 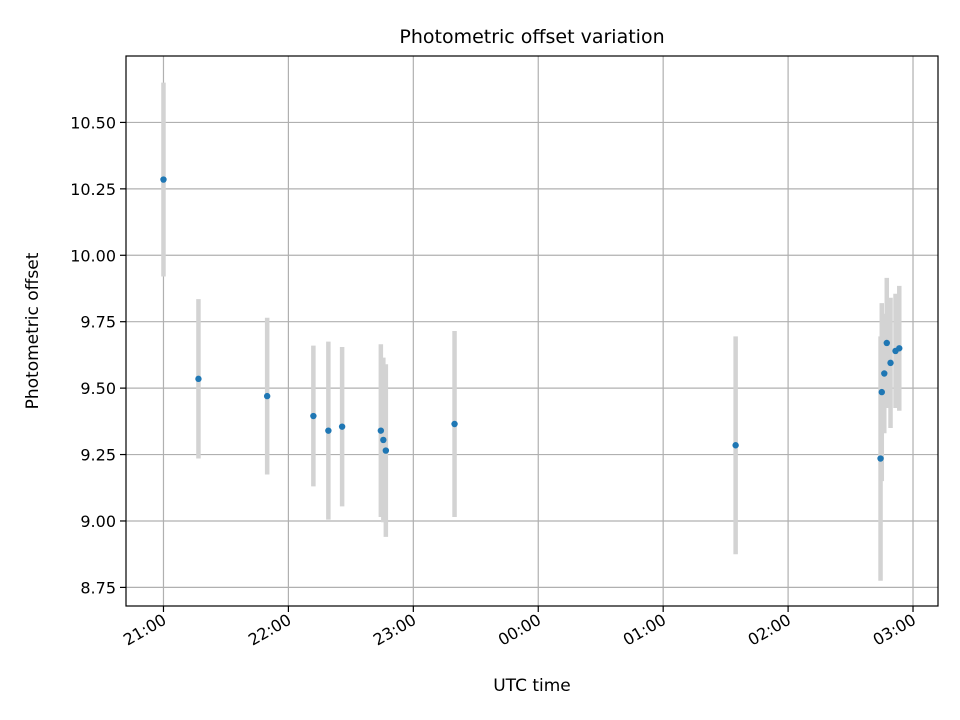 What do you see at coordinates (98, 455) in the screenshot?
I see `y-tick-label: 9.25` at bounding box center [98, 455].